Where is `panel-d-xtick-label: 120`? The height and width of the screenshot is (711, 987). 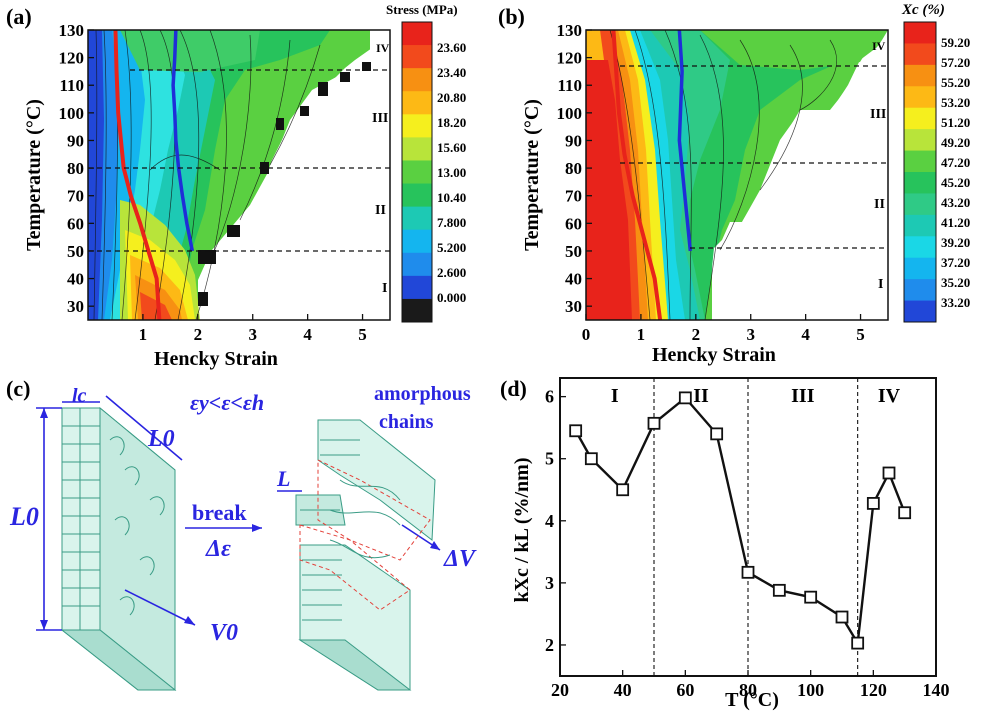
panel-d-xtick-label: 120 is located at coordinates (873, 690).